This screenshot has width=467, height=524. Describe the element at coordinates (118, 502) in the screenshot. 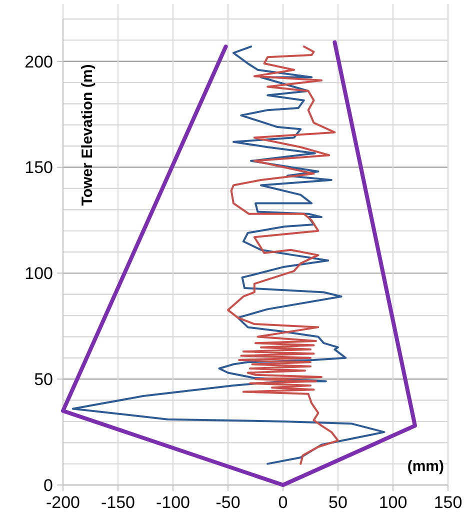

I see `x-tick-label: -150` at that location.